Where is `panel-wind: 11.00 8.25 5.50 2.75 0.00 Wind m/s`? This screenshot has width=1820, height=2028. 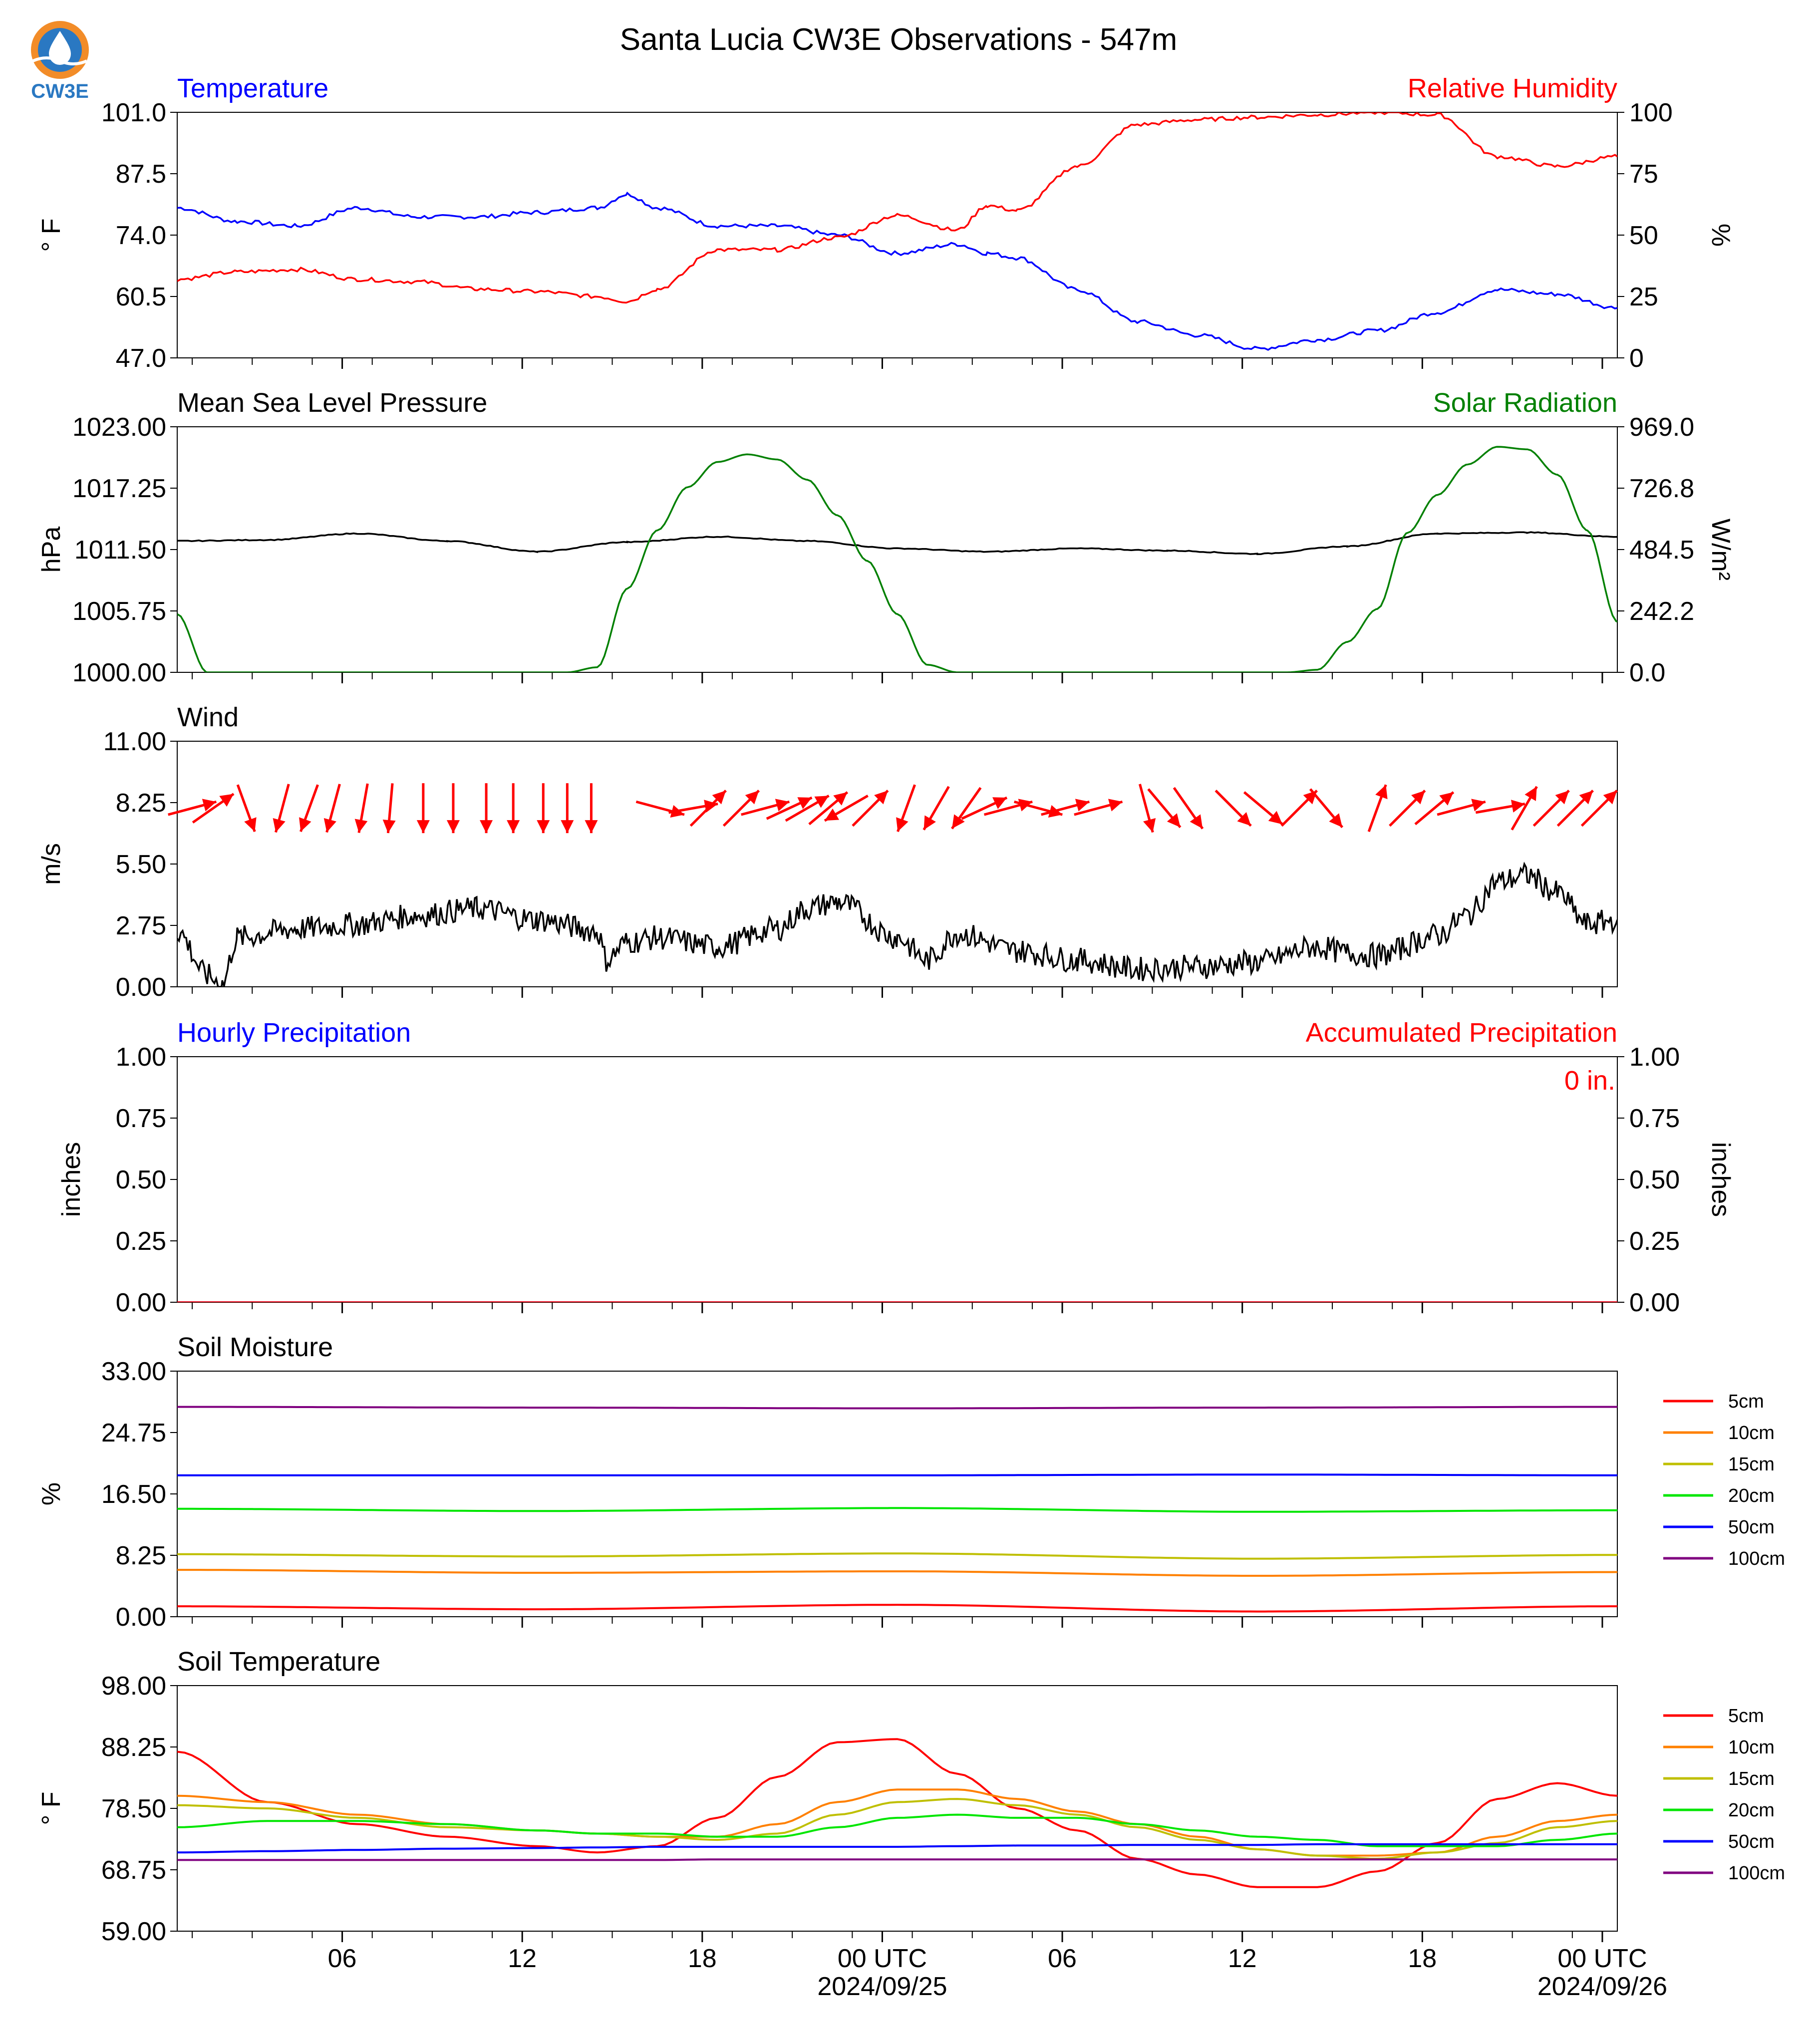
panel-wind: 11.00 8.25 5.50 2.75 0.00 Wind m/s is located at coordinates (827, 852).